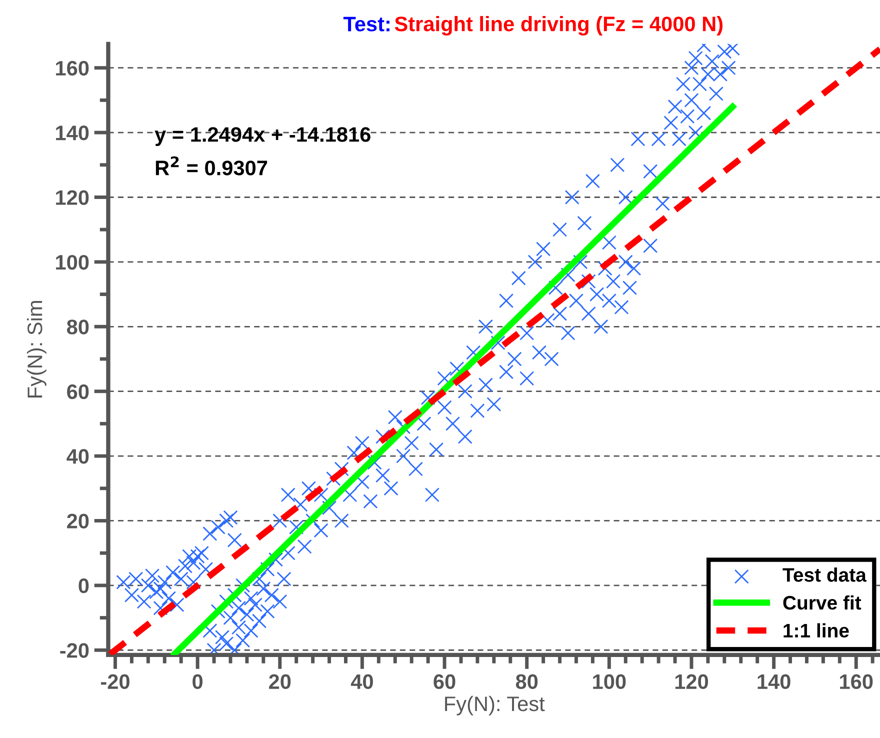 The height and width of the screenshot is (738, 880). Describe the element at coordinates (83, 586) in the screenshot. I see `y-tick-label: 0` at that location.